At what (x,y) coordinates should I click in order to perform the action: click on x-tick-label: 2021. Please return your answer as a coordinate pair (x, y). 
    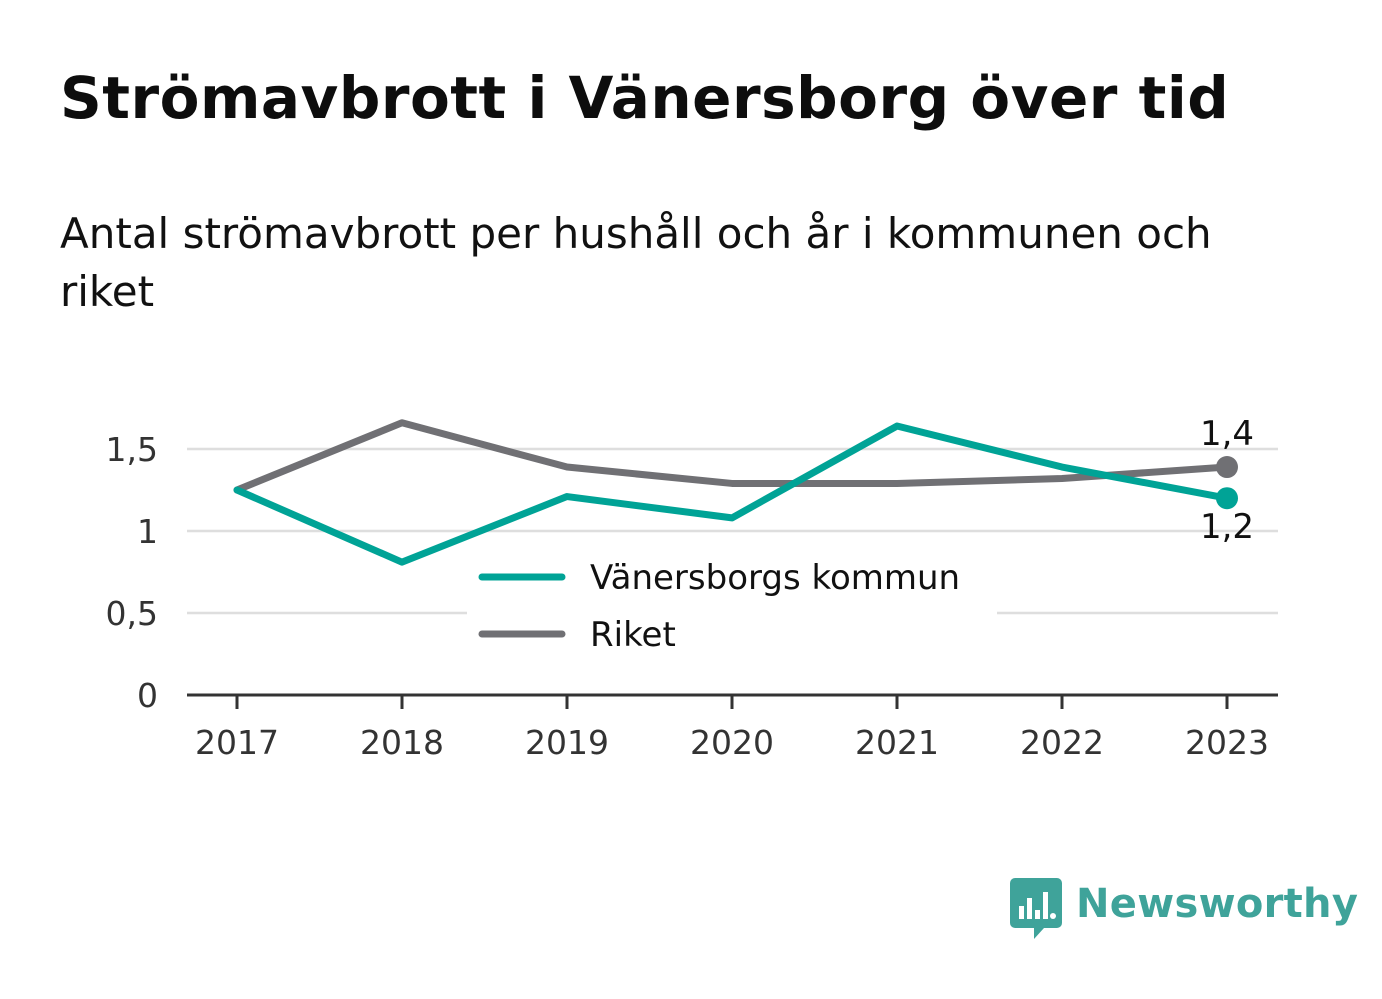
    Looking at the image, I should click on (897, 742).